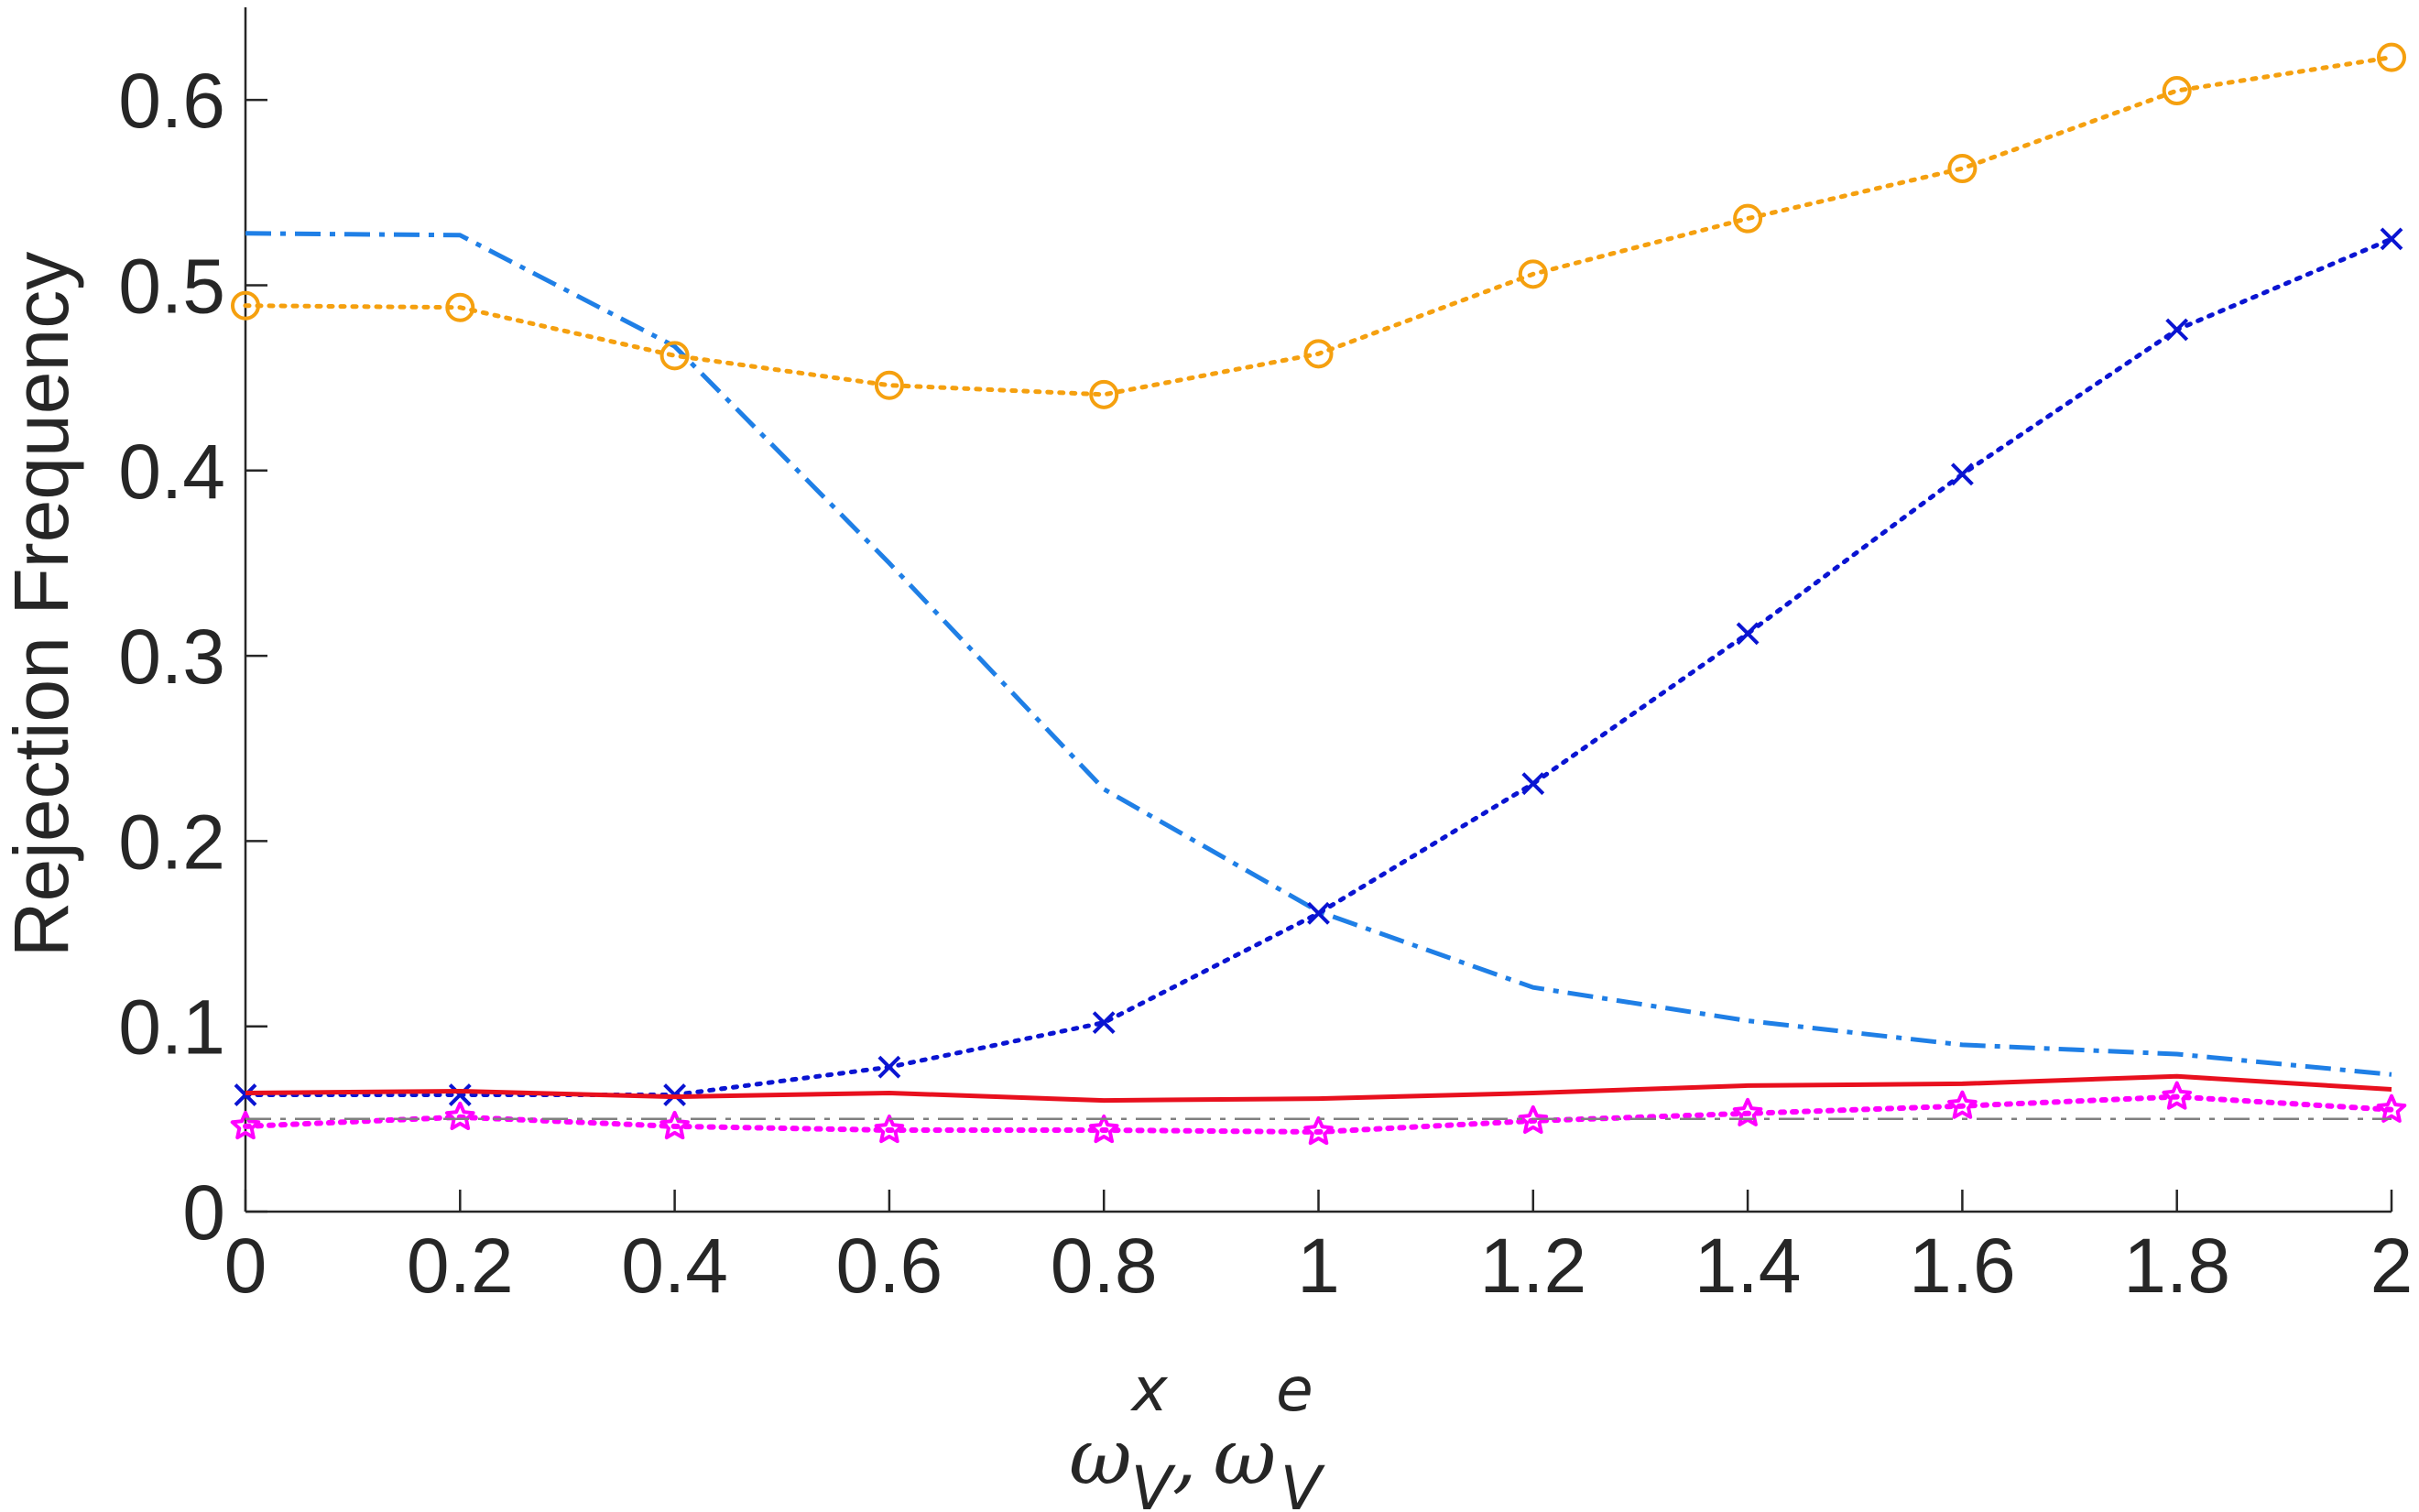 This screenshot has height=1512, width=2419. What do you see at coordinates (1294, 1389) in the screenshot?
I see `x-label-sup-2: e` at bounding box center [1294, 1389].